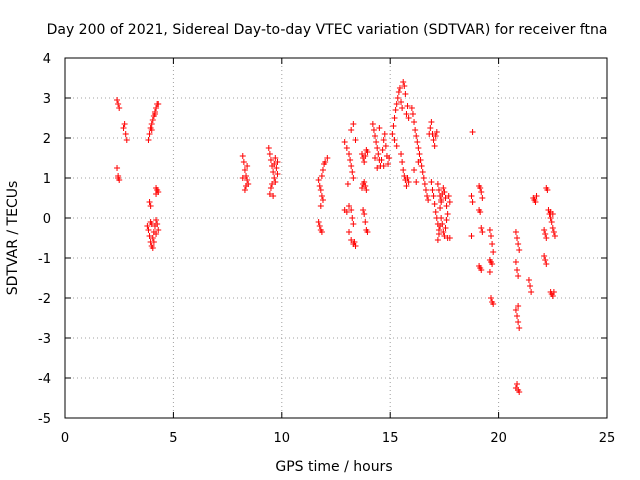  I want to click on y-axis-title: SDTVAR / TECUs, so click(13, 238).